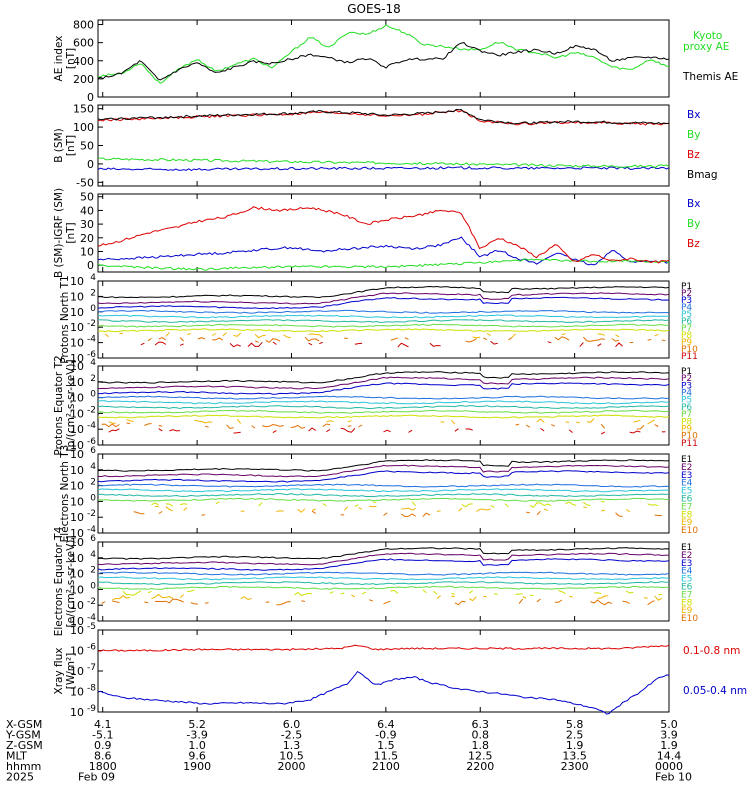 The image size is (750, 800). What do you see at coordinates (384, 426) in the screenshot?
I see `series-P10` at bounding box center [384, 426].